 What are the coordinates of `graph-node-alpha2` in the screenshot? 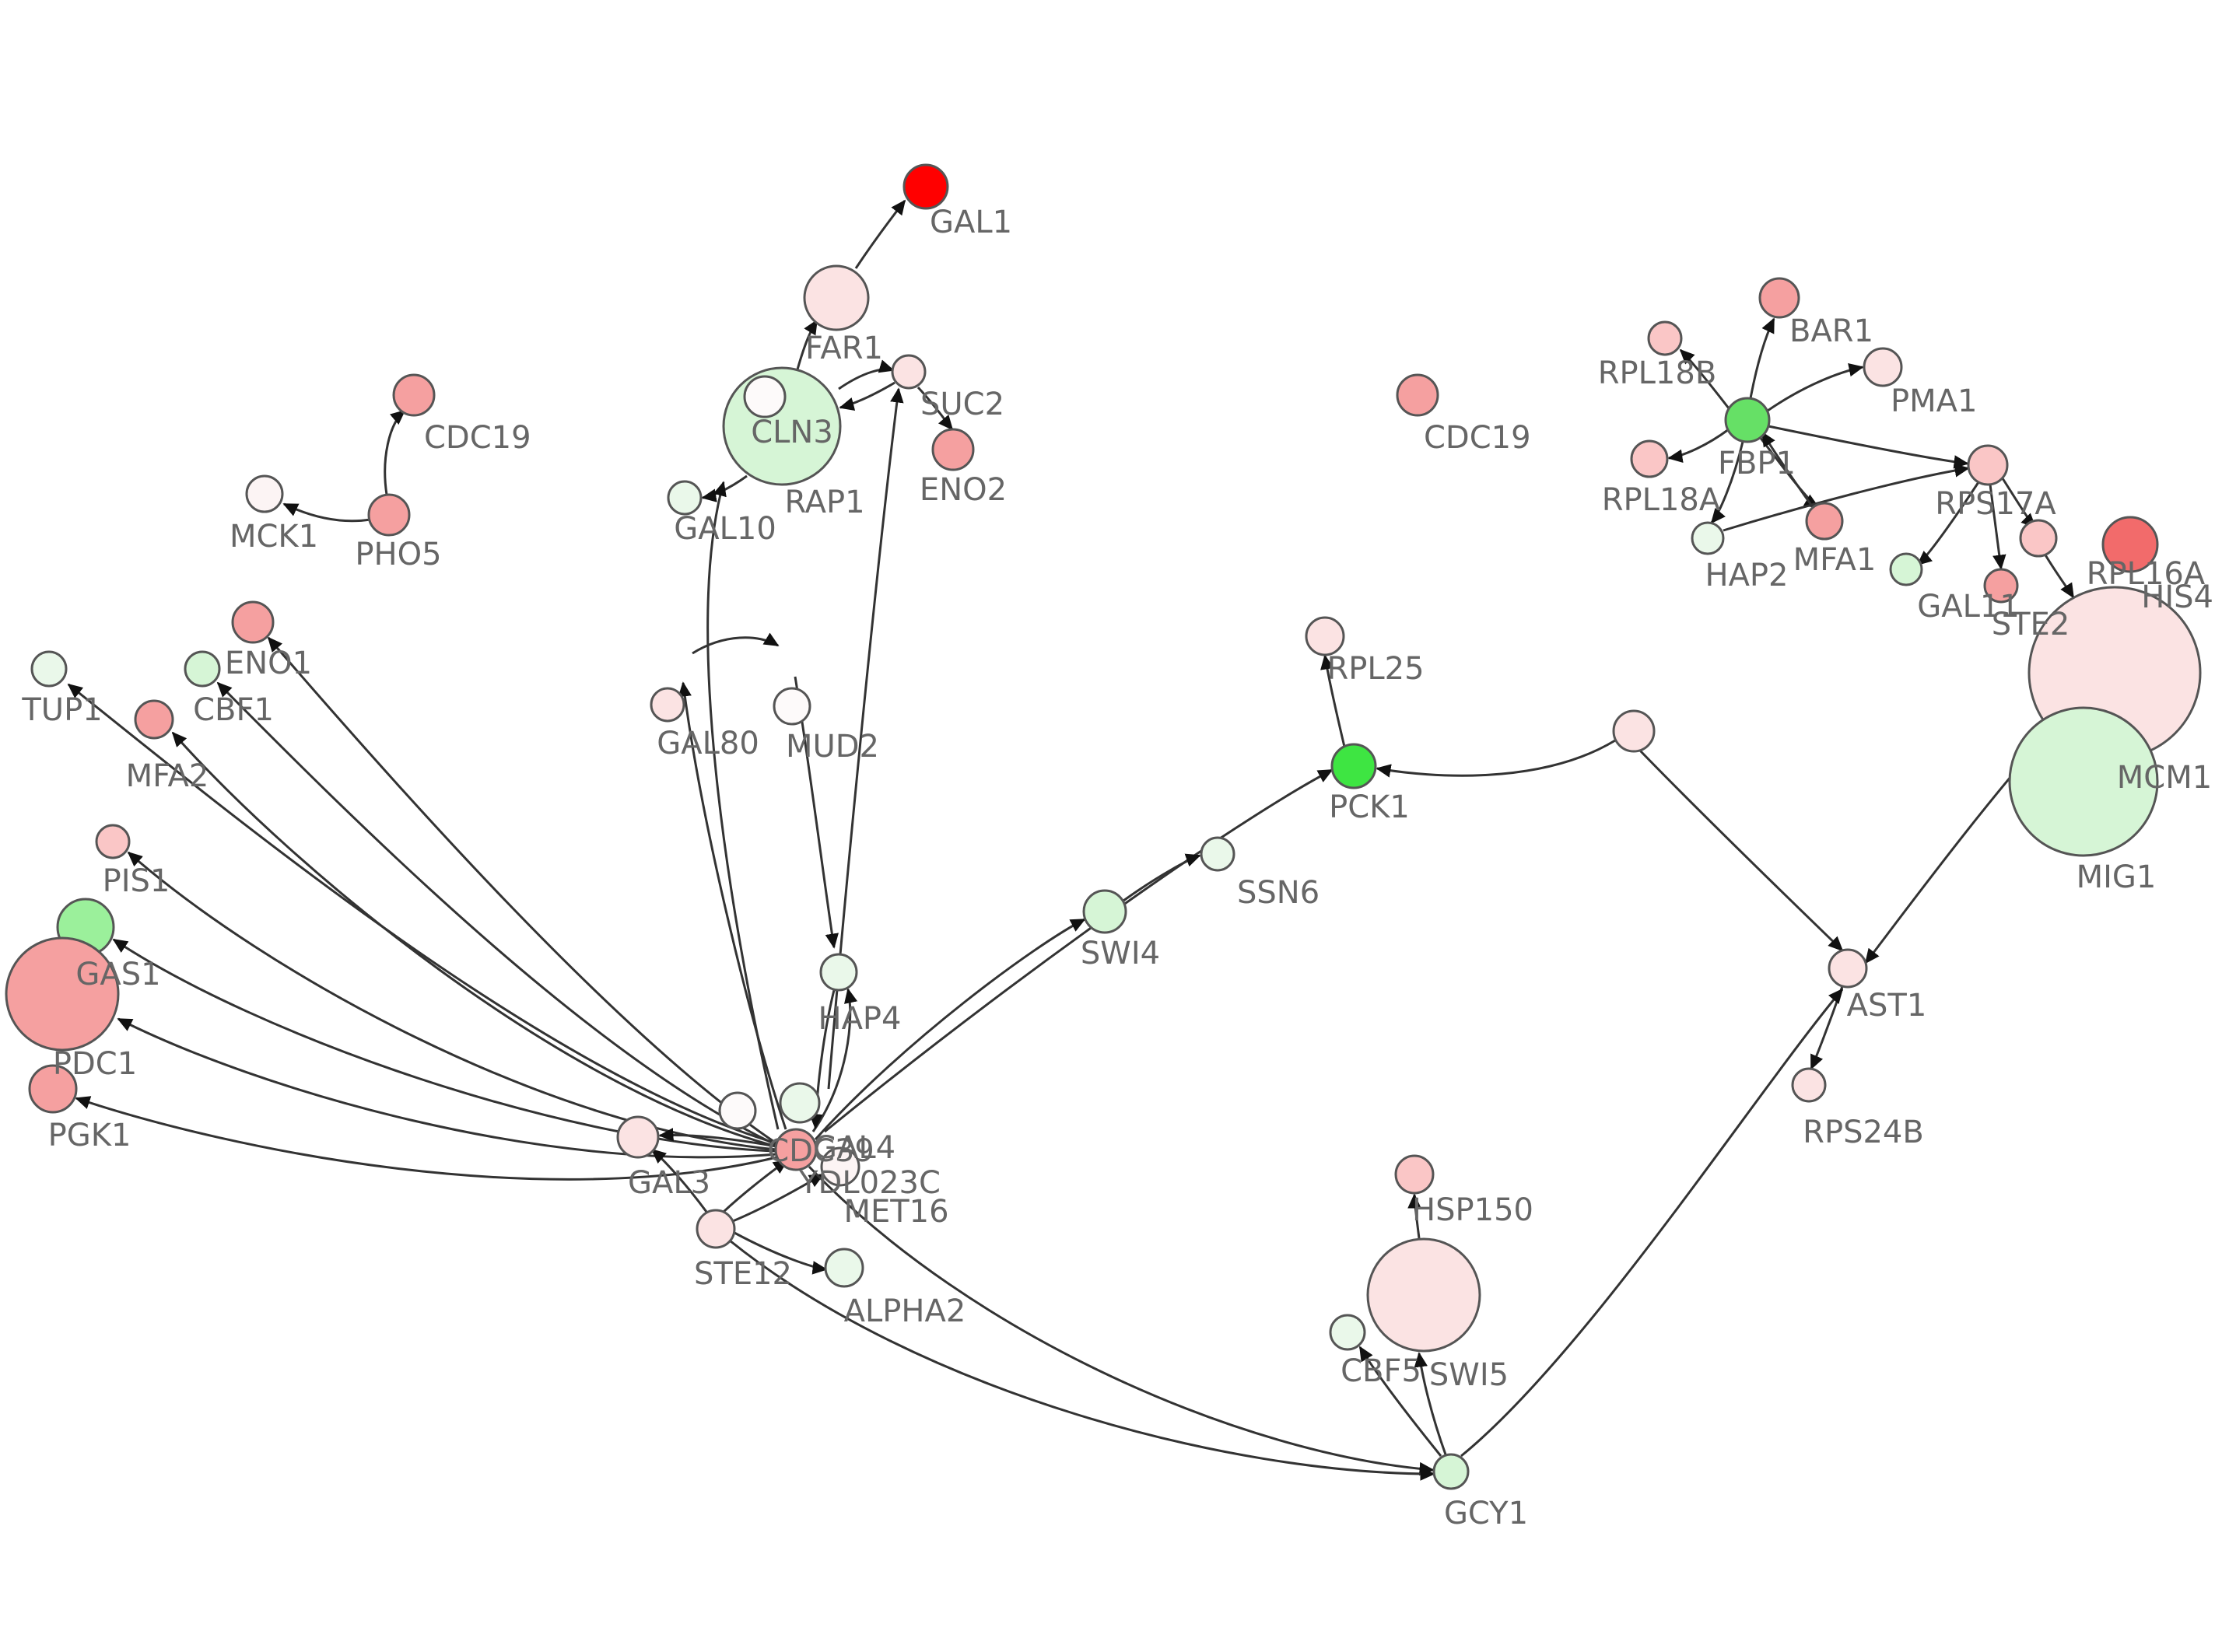 It's located at (844, 1268).